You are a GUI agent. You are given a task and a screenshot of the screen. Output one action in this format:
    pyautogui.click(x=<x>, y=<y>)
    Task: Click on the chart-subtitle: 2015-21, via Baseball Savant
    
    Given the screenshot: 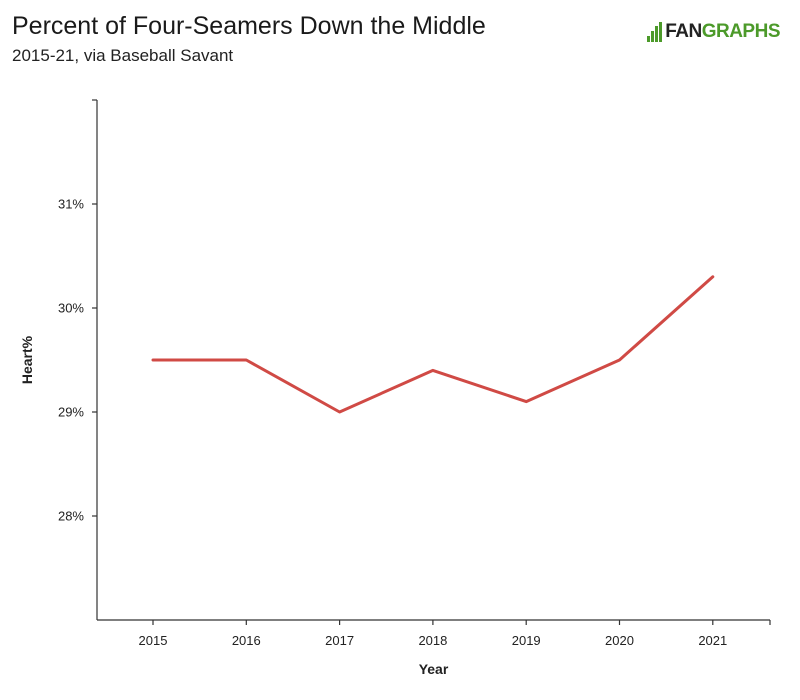 What is the action you would take?
    pyautogui.click(x=123, y=55)
    